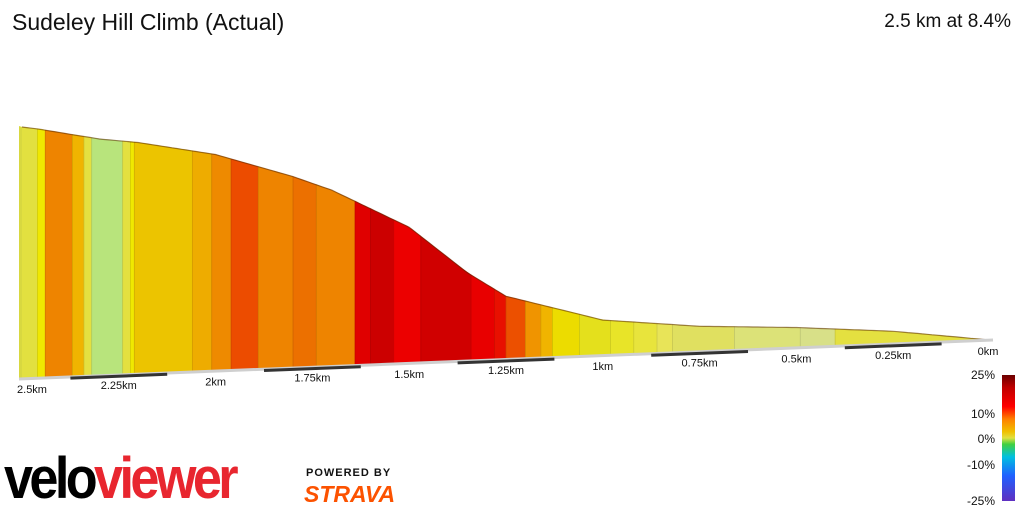  Describe the element at coordinates (32, 390) in the screenshot. I see `x-tick-label: 2.5km` at that location.